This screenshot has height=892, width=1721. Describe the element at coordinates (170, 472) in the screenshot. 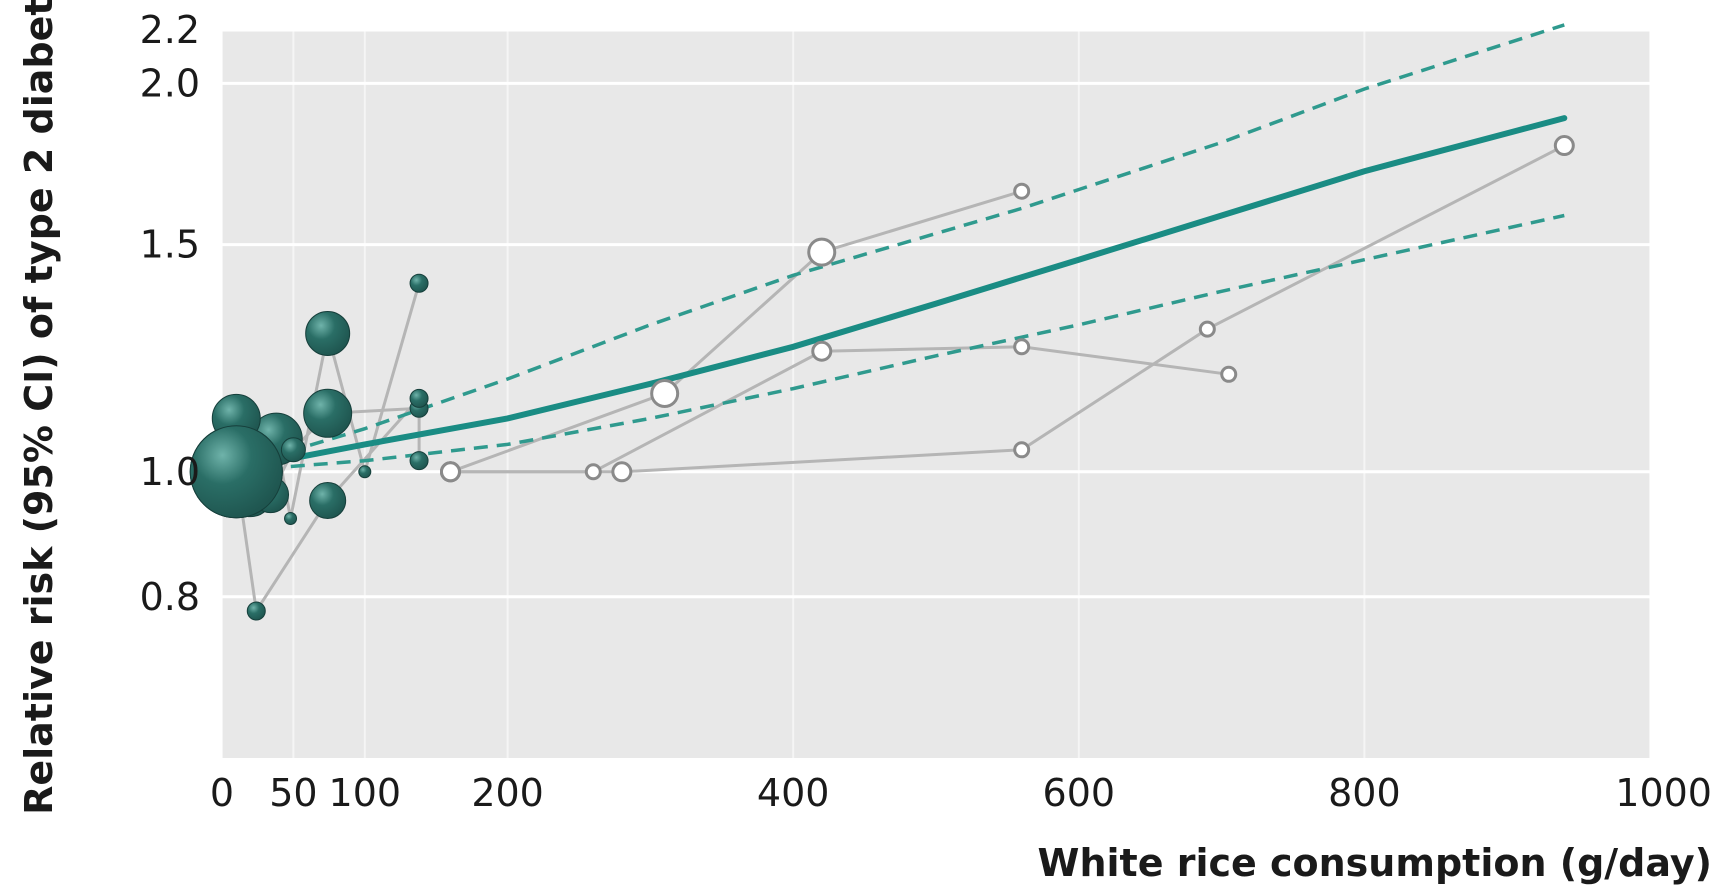

I see `y-tick-label: 1.0` at that location.